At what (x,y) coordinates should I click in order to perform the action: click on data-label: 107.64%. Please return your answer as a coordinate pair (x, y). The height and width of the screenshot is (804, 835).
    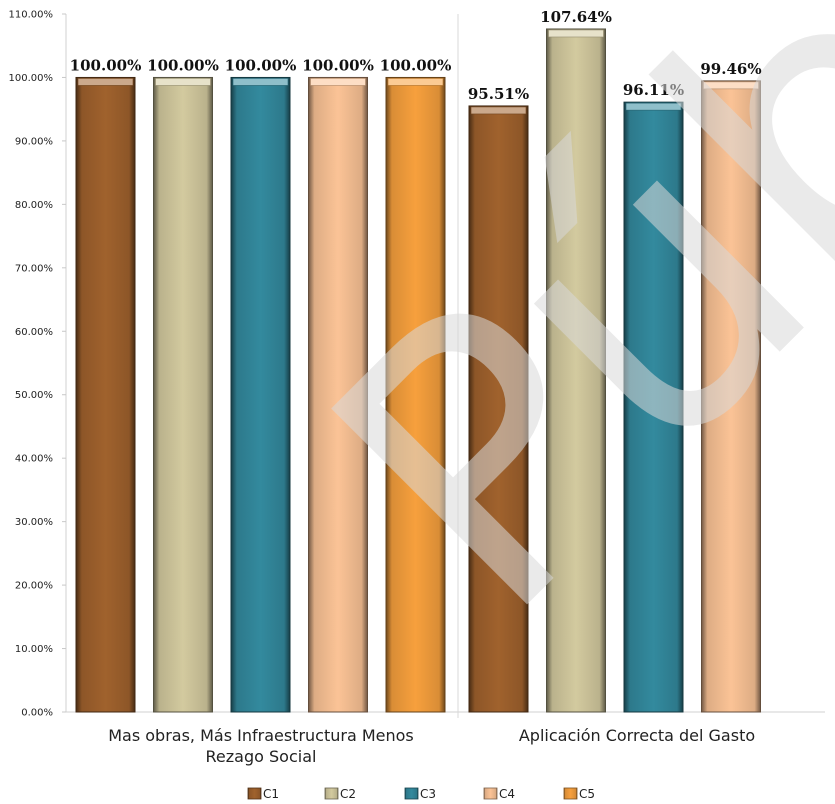
    Looking at the image, I should click on (576, 17).